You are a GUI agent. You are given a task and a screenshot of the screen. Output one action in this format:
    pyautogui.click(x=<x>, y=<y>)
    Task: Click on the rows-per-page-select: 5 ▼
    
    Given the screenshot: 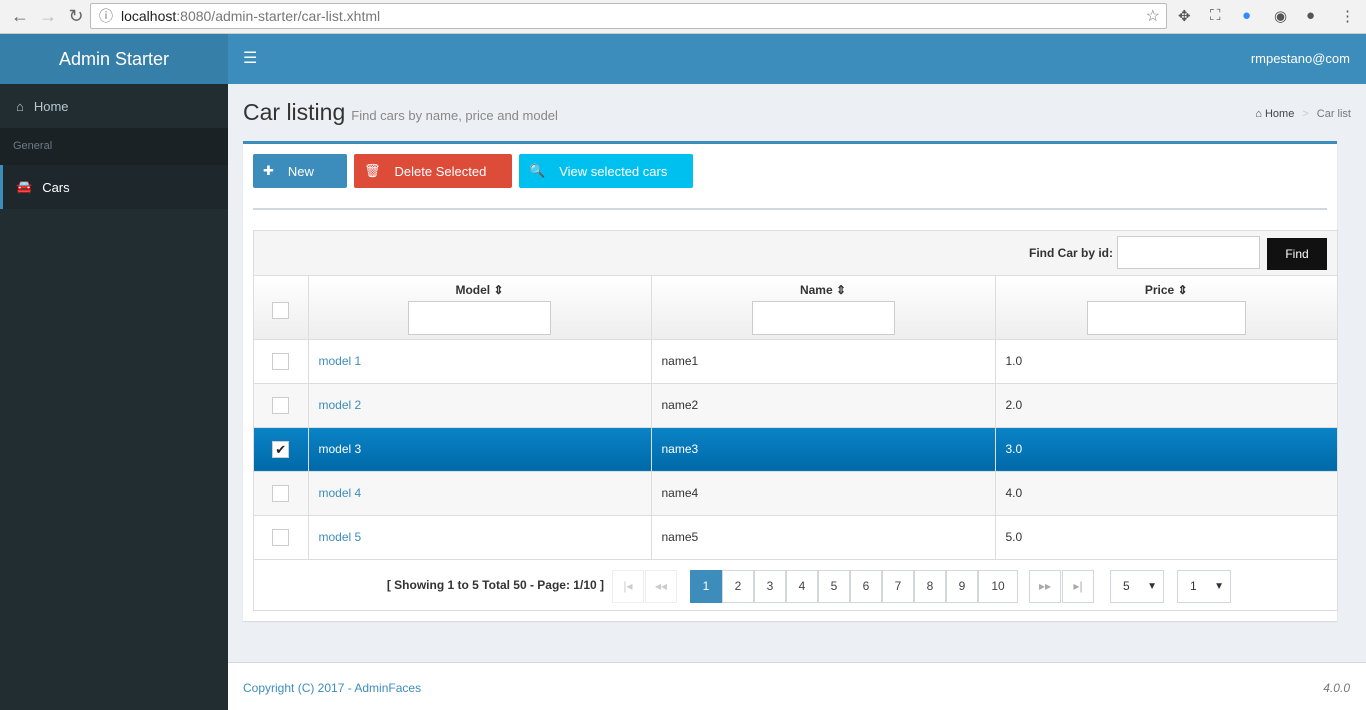 What is the action you would take?
    pyautogui.click(x=1137, y=586)
    